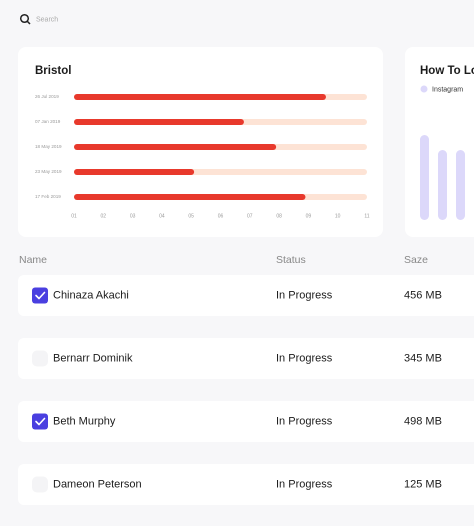 The image size is (474, 526). What do you see at coordinates (93, 358) in the screenshot?
I see `row-name: Bernarr Dominik` at bounding box center [93, 358].